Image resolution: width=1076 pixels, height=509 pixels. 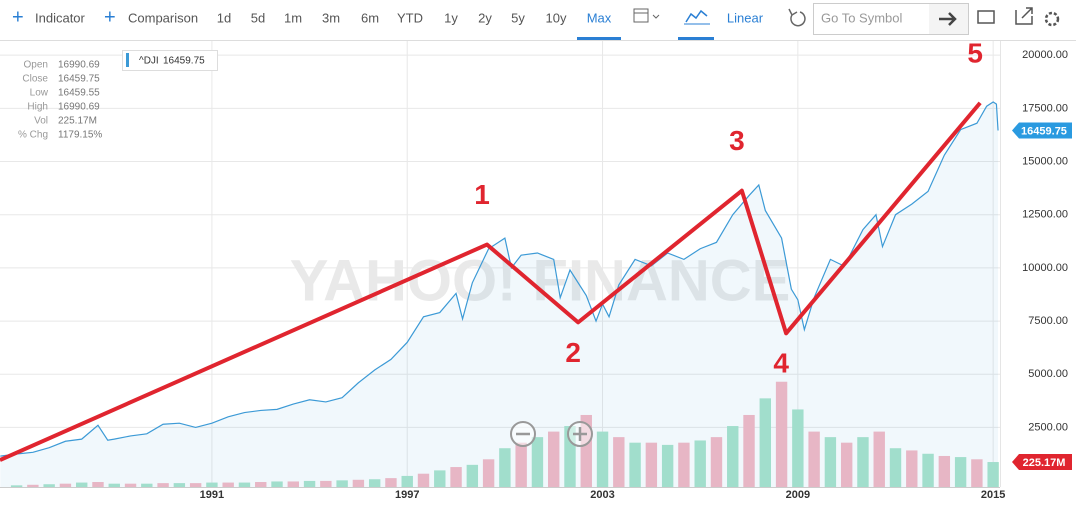 I want to click on stat-value: 16990.69, so click(x=79, y=65).